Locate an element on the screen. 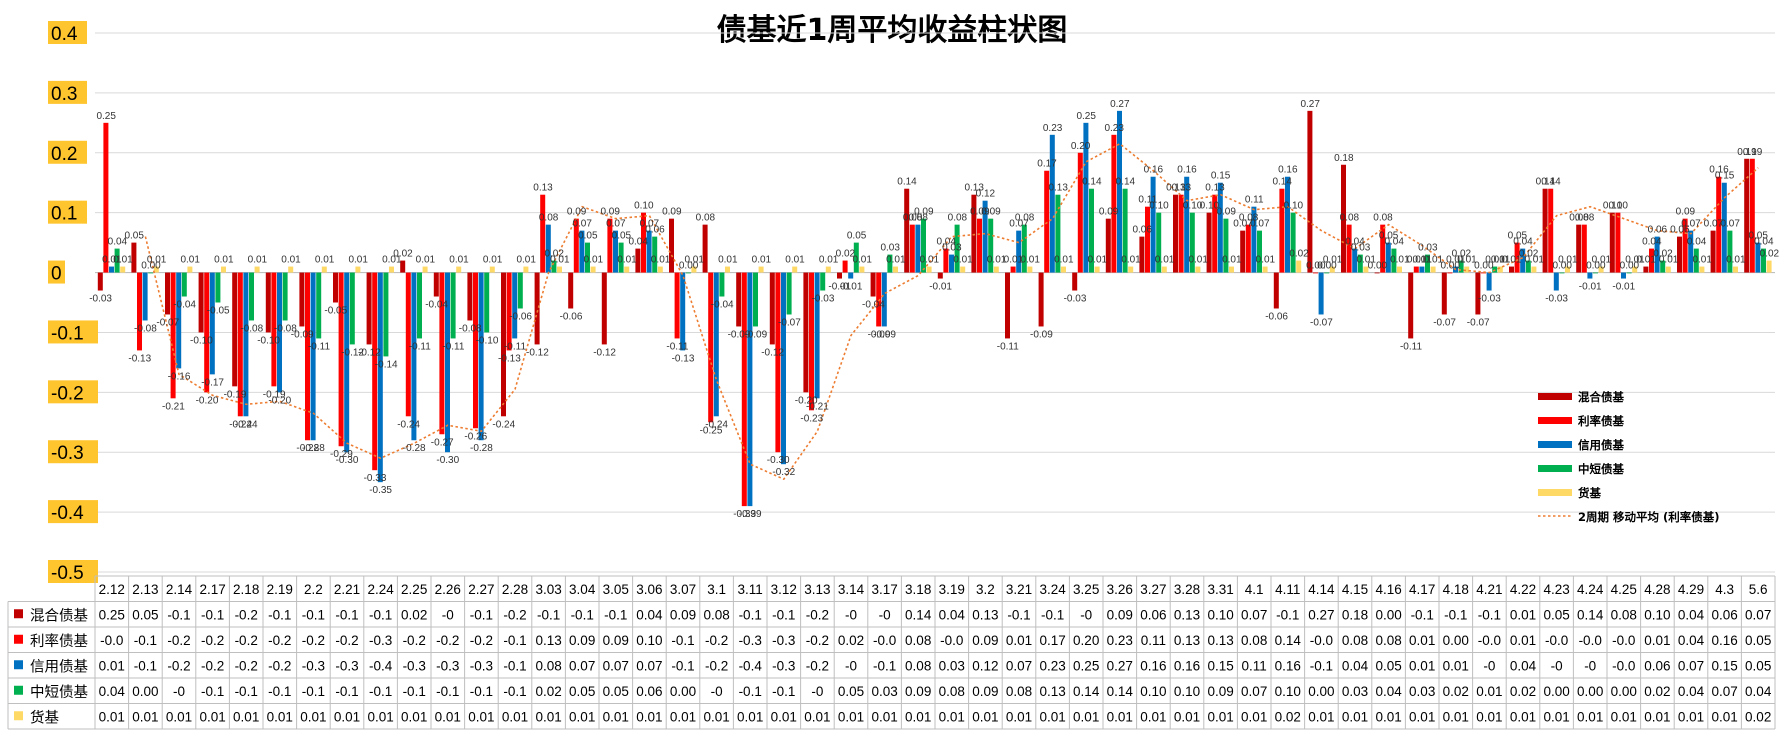 This screenshot has width=1784, height=735. data-label: -0.10 is located at coordinates (201, 340).